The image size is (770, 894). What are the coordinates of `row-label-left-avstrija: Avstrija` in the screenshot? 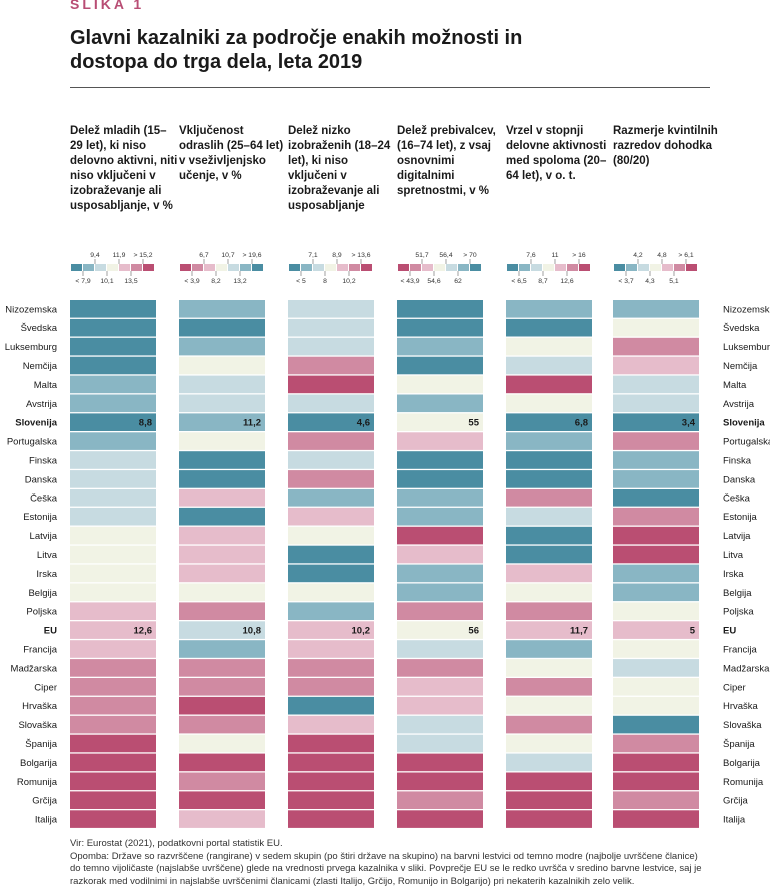 It's located at (42, 404).